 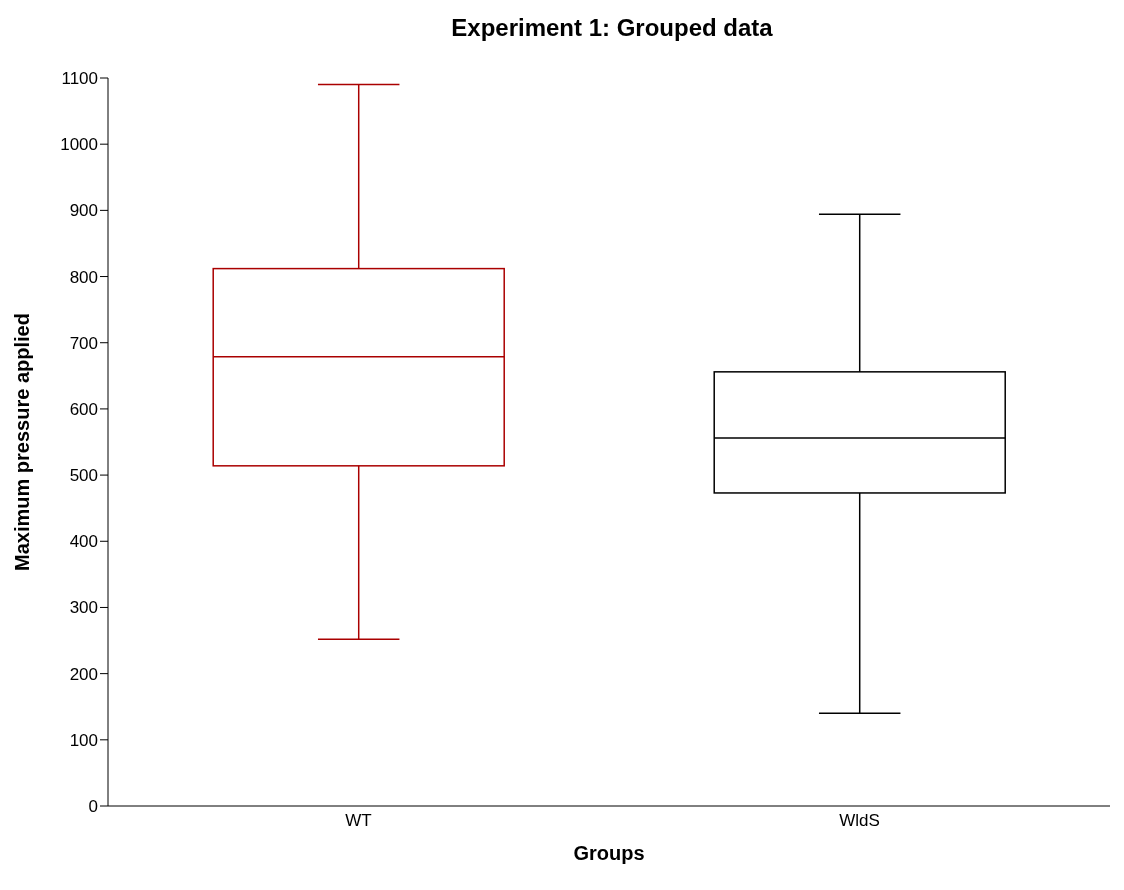 I want to click on y-tick-label: 0, so click(x=93, y=807).